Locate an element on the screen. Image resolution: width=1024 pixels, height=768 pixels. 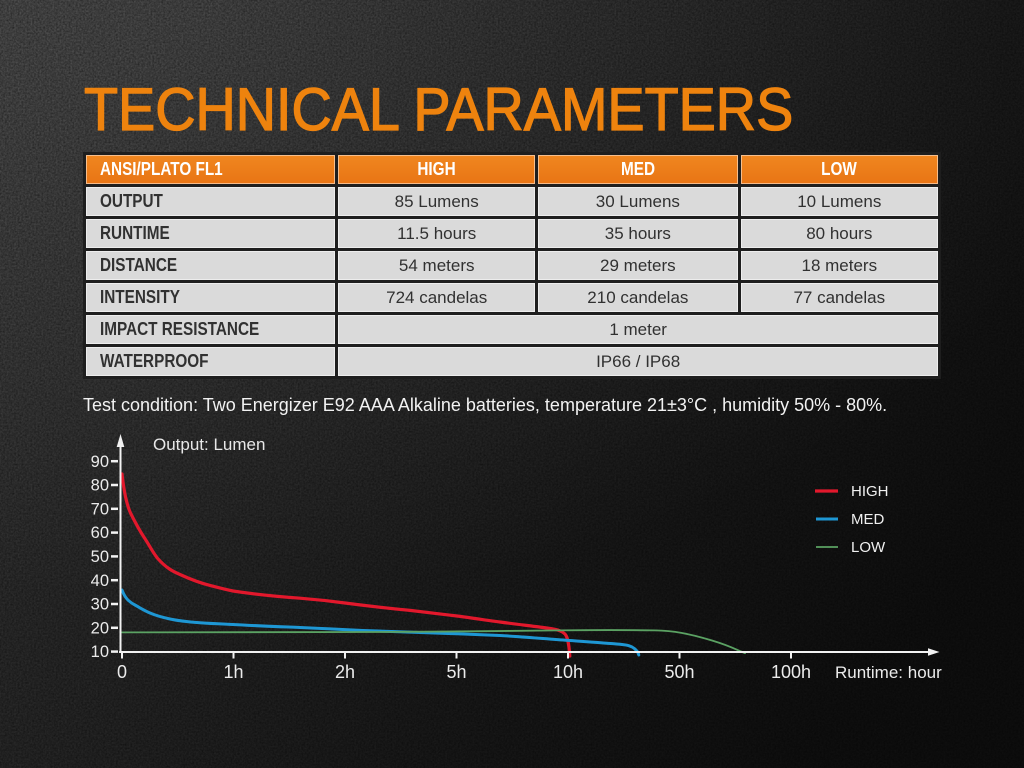
svg-text: Output: Lumen is located at coordinates (209, 444).